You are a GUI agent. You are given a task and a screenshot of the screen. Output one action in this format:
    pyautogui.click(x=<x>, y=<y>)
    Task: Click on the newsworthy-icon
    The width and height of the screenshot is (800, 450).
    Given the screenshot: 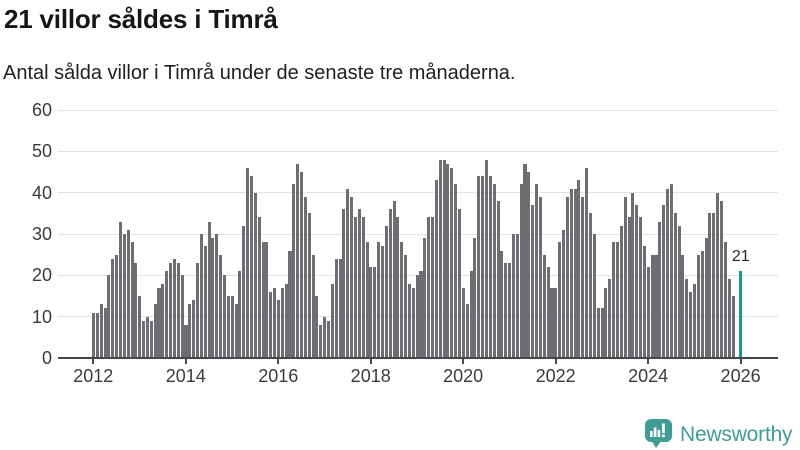 What is the action you would take?
    pyautogui.click(x=658, y=433)
    